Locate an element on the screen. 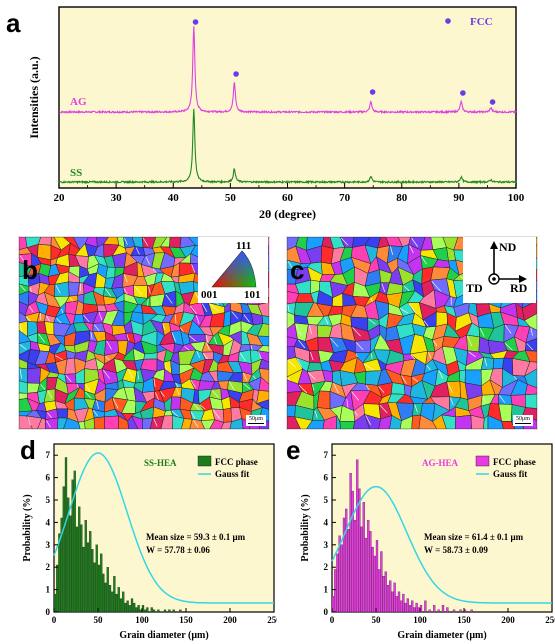 Image resolution: width=555 pixels, height=644 pixels. panel-letter-e: e is located at coordinates (293, 450).